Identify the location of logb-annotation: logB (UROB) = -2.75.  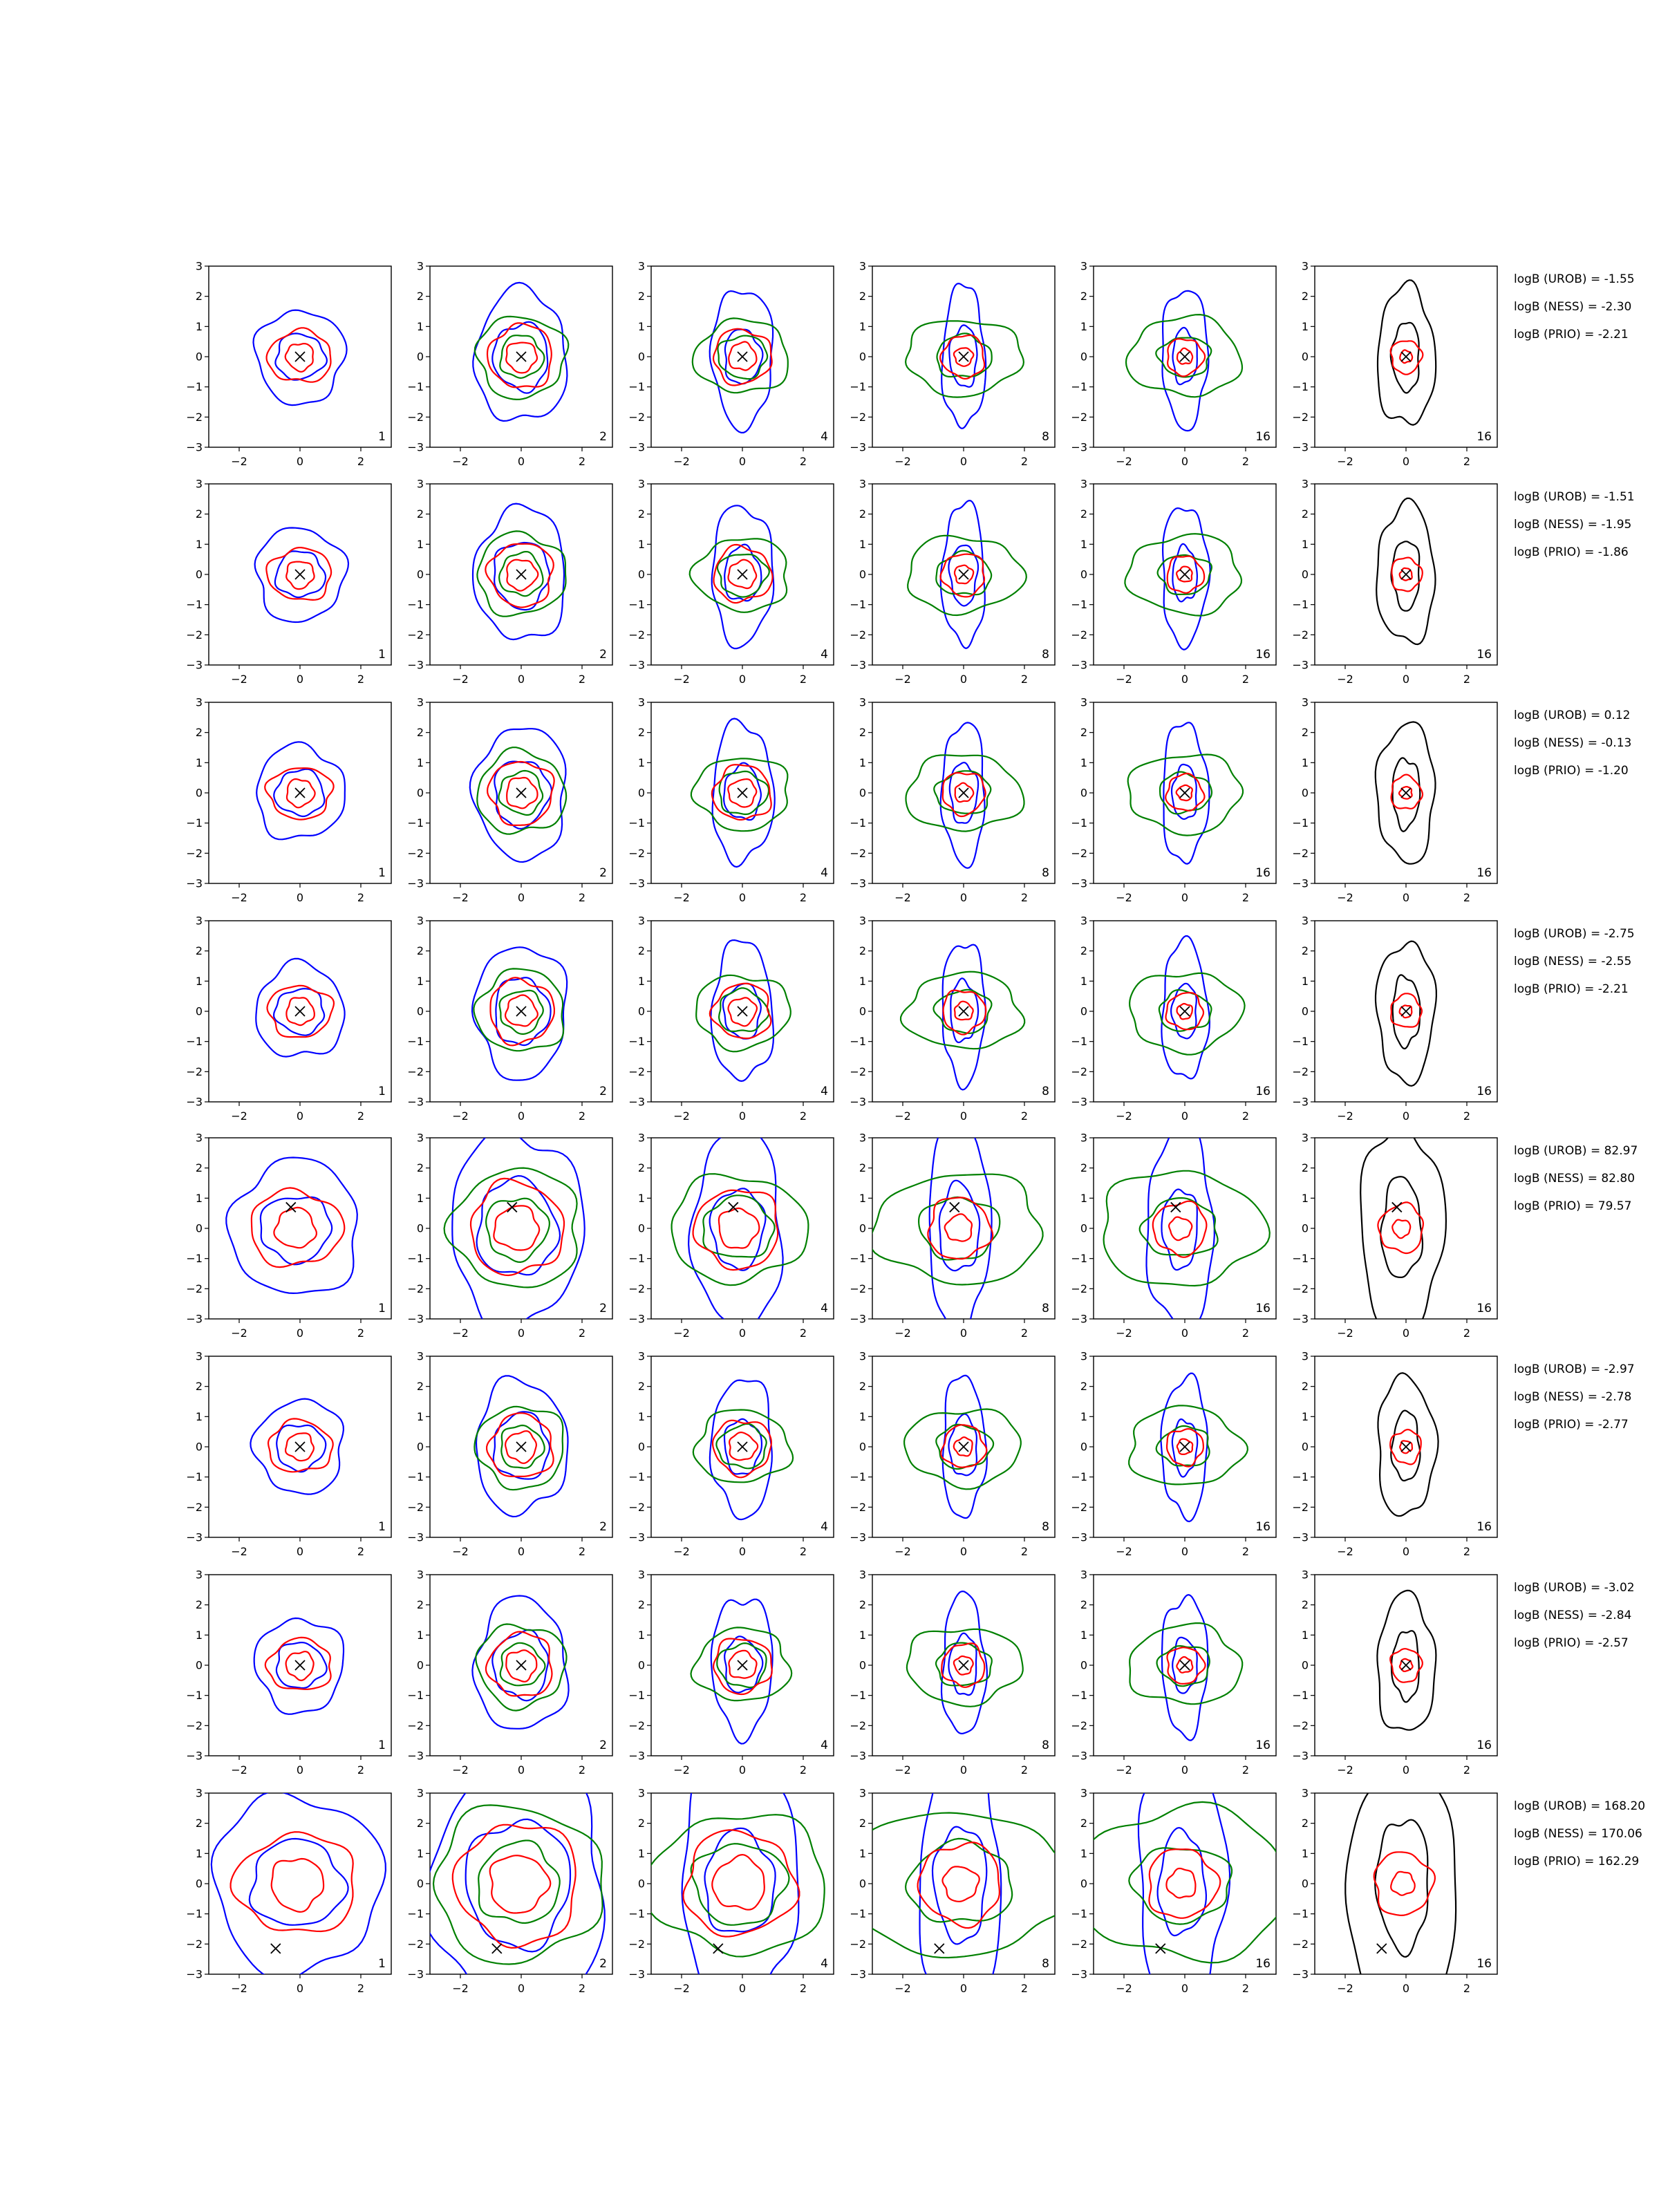
(1574, 934).